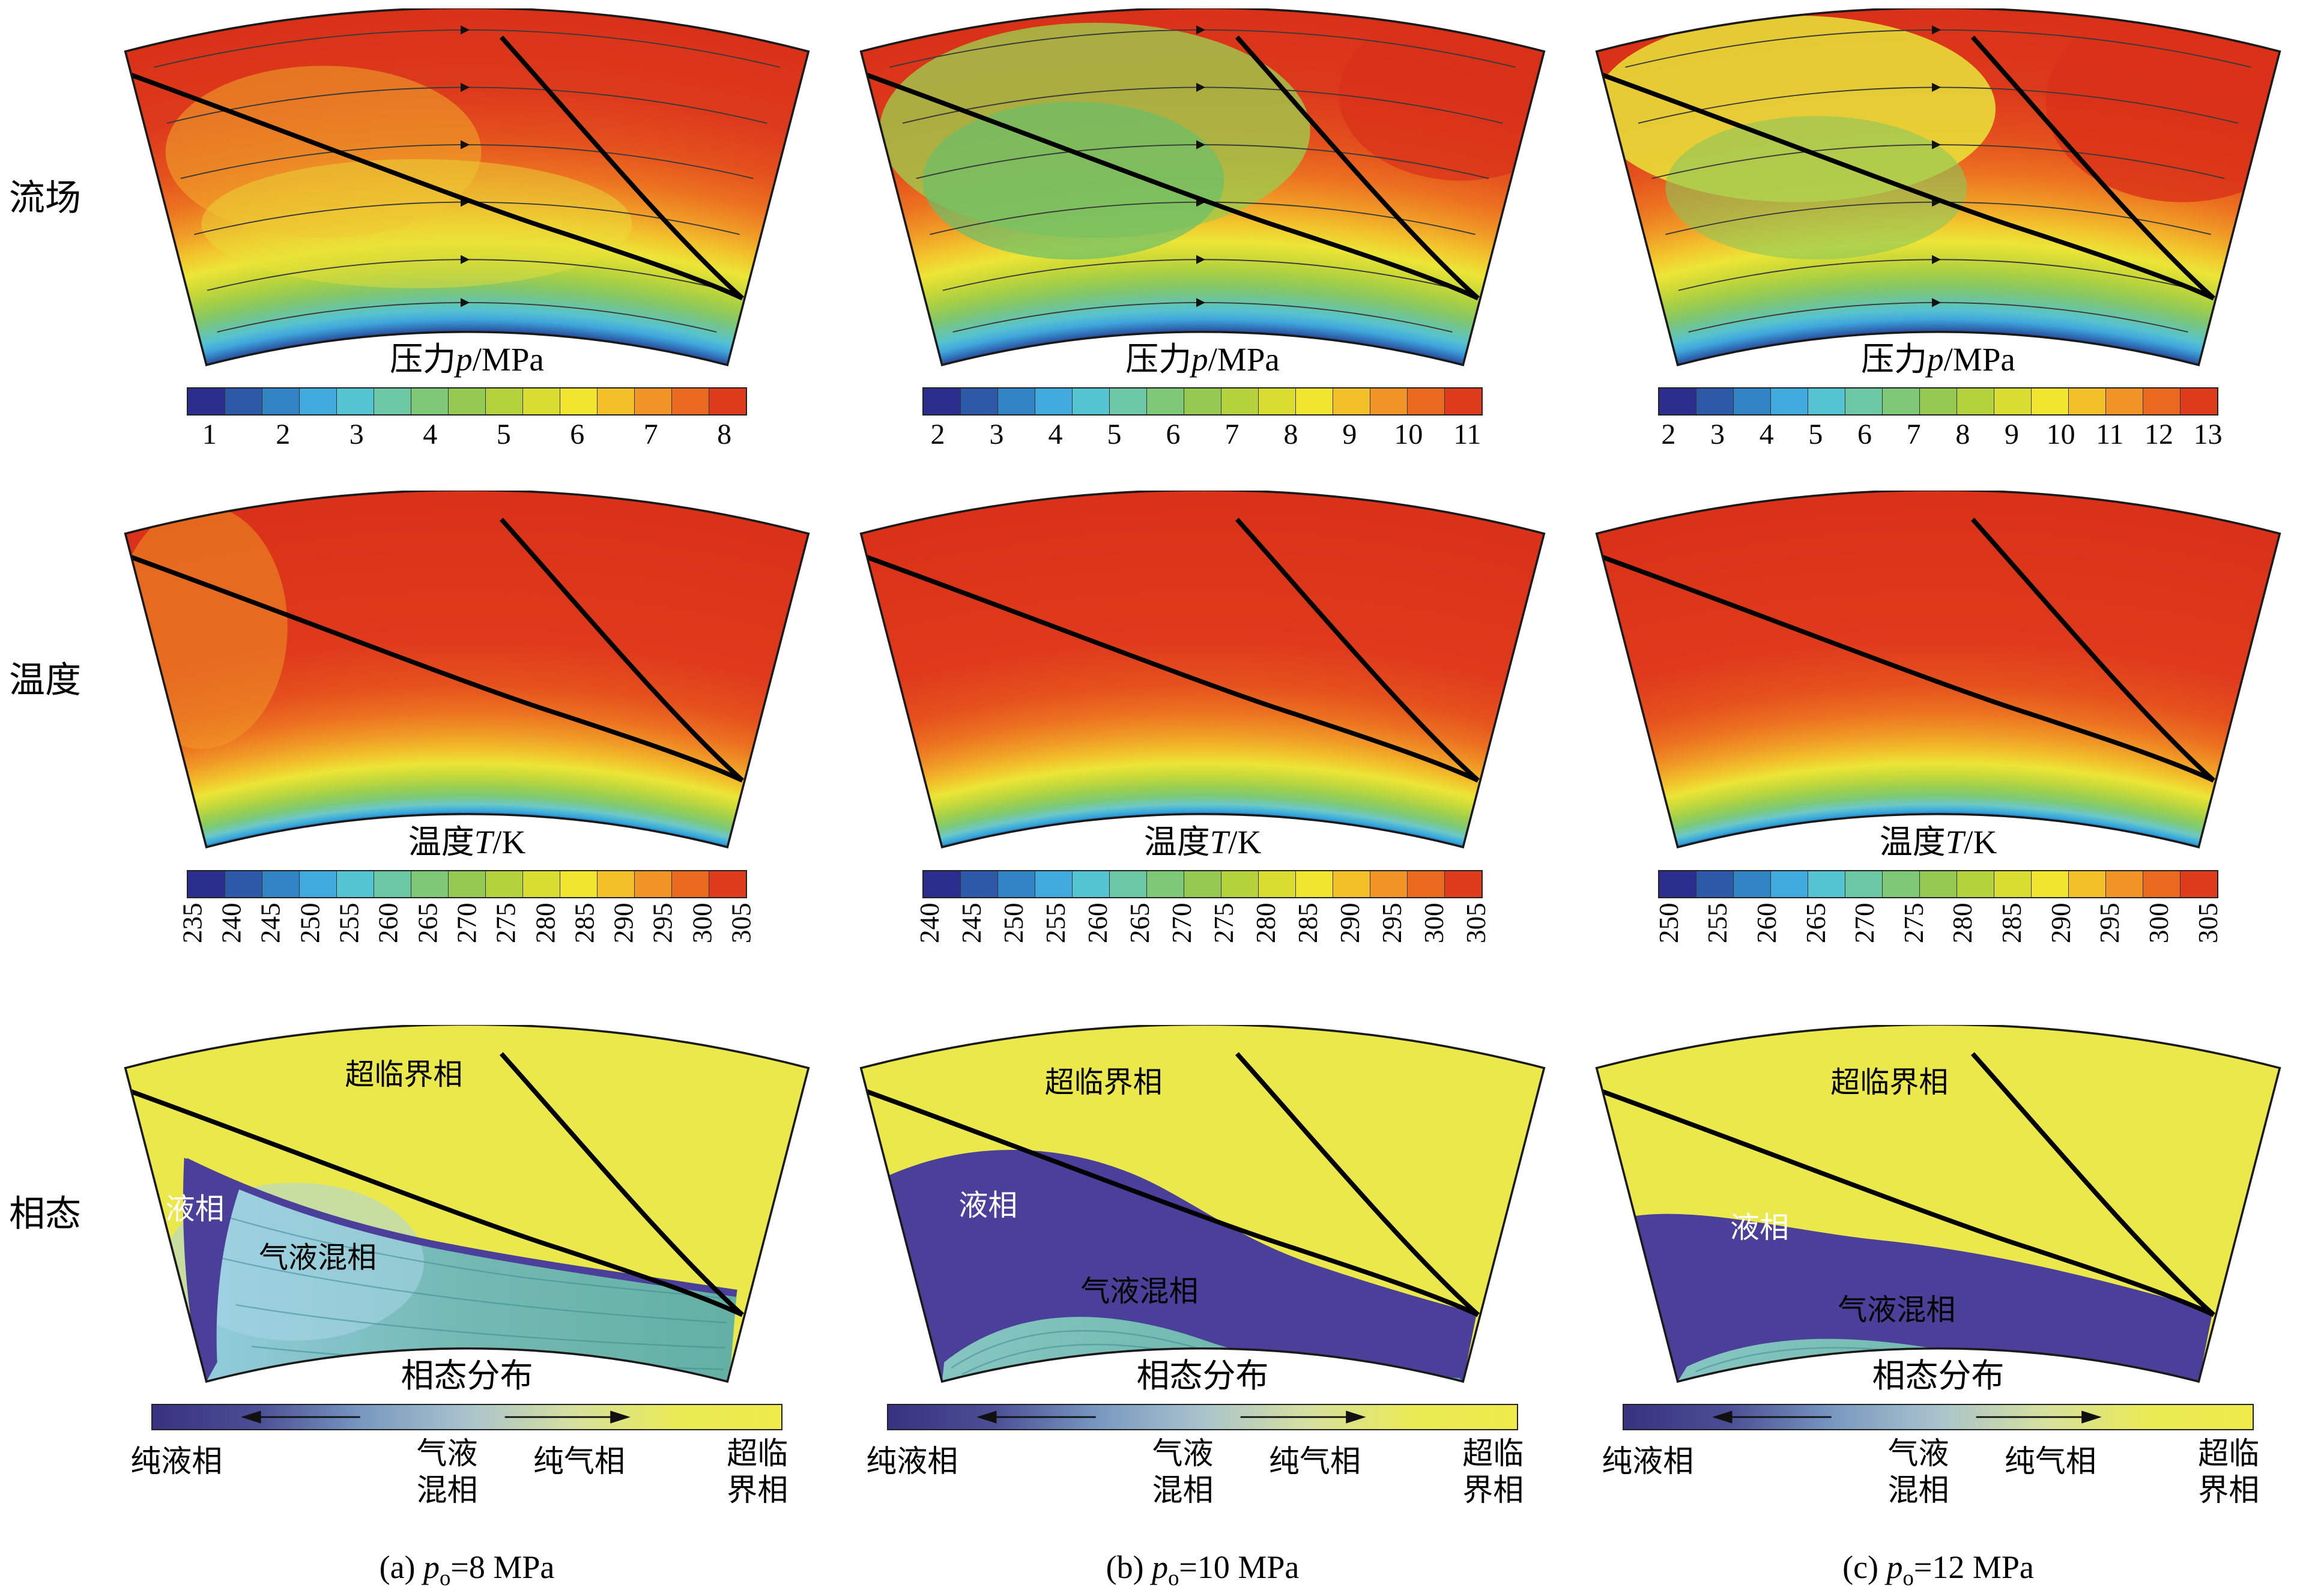 This screenshot has height=1596, width=2297. I want to click on phase-panel-a: 超临界相 液相 气液混相 相态分布 纯液相 气液混相 纯气相 超临界相, so click(467, 1279).